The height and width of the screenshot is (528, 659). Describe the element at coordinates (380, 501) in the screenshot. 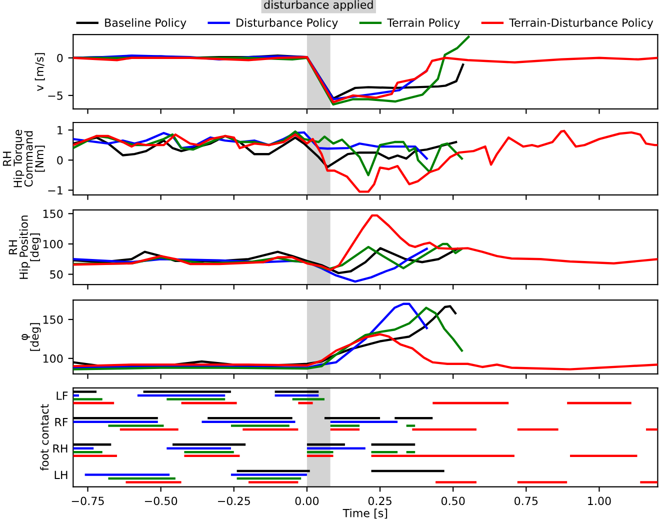

I see `x-tick-label: 0.25` at that location.